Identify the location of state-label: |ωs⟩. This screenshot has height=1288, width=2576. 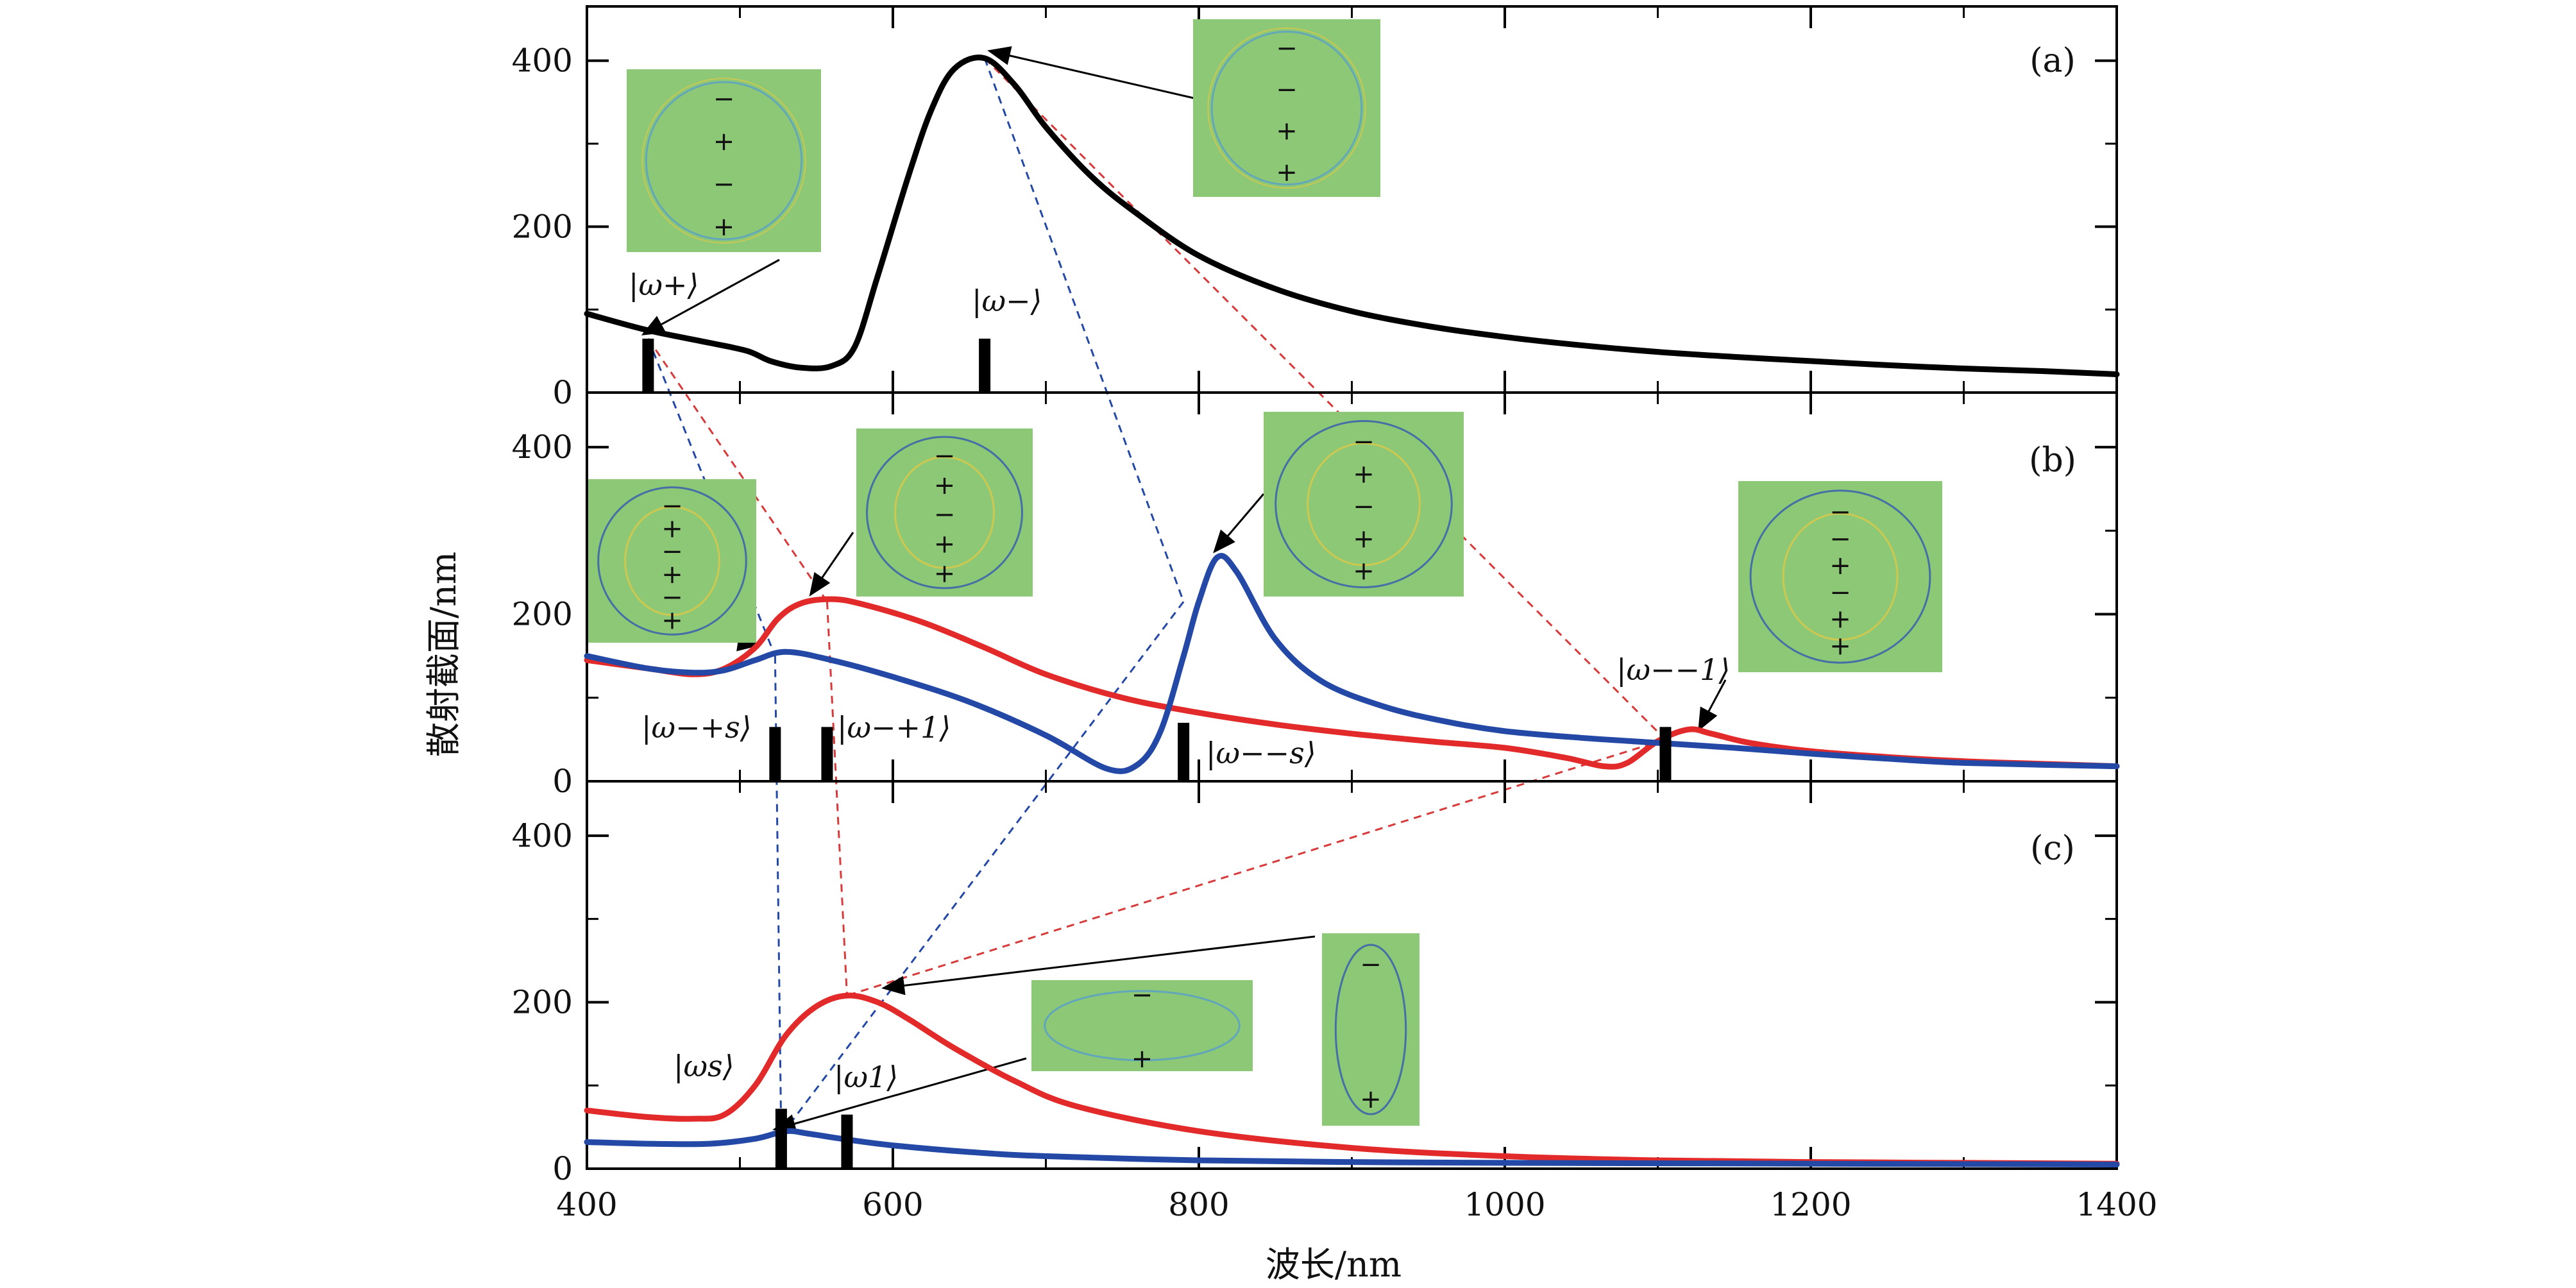
(704, 1066).